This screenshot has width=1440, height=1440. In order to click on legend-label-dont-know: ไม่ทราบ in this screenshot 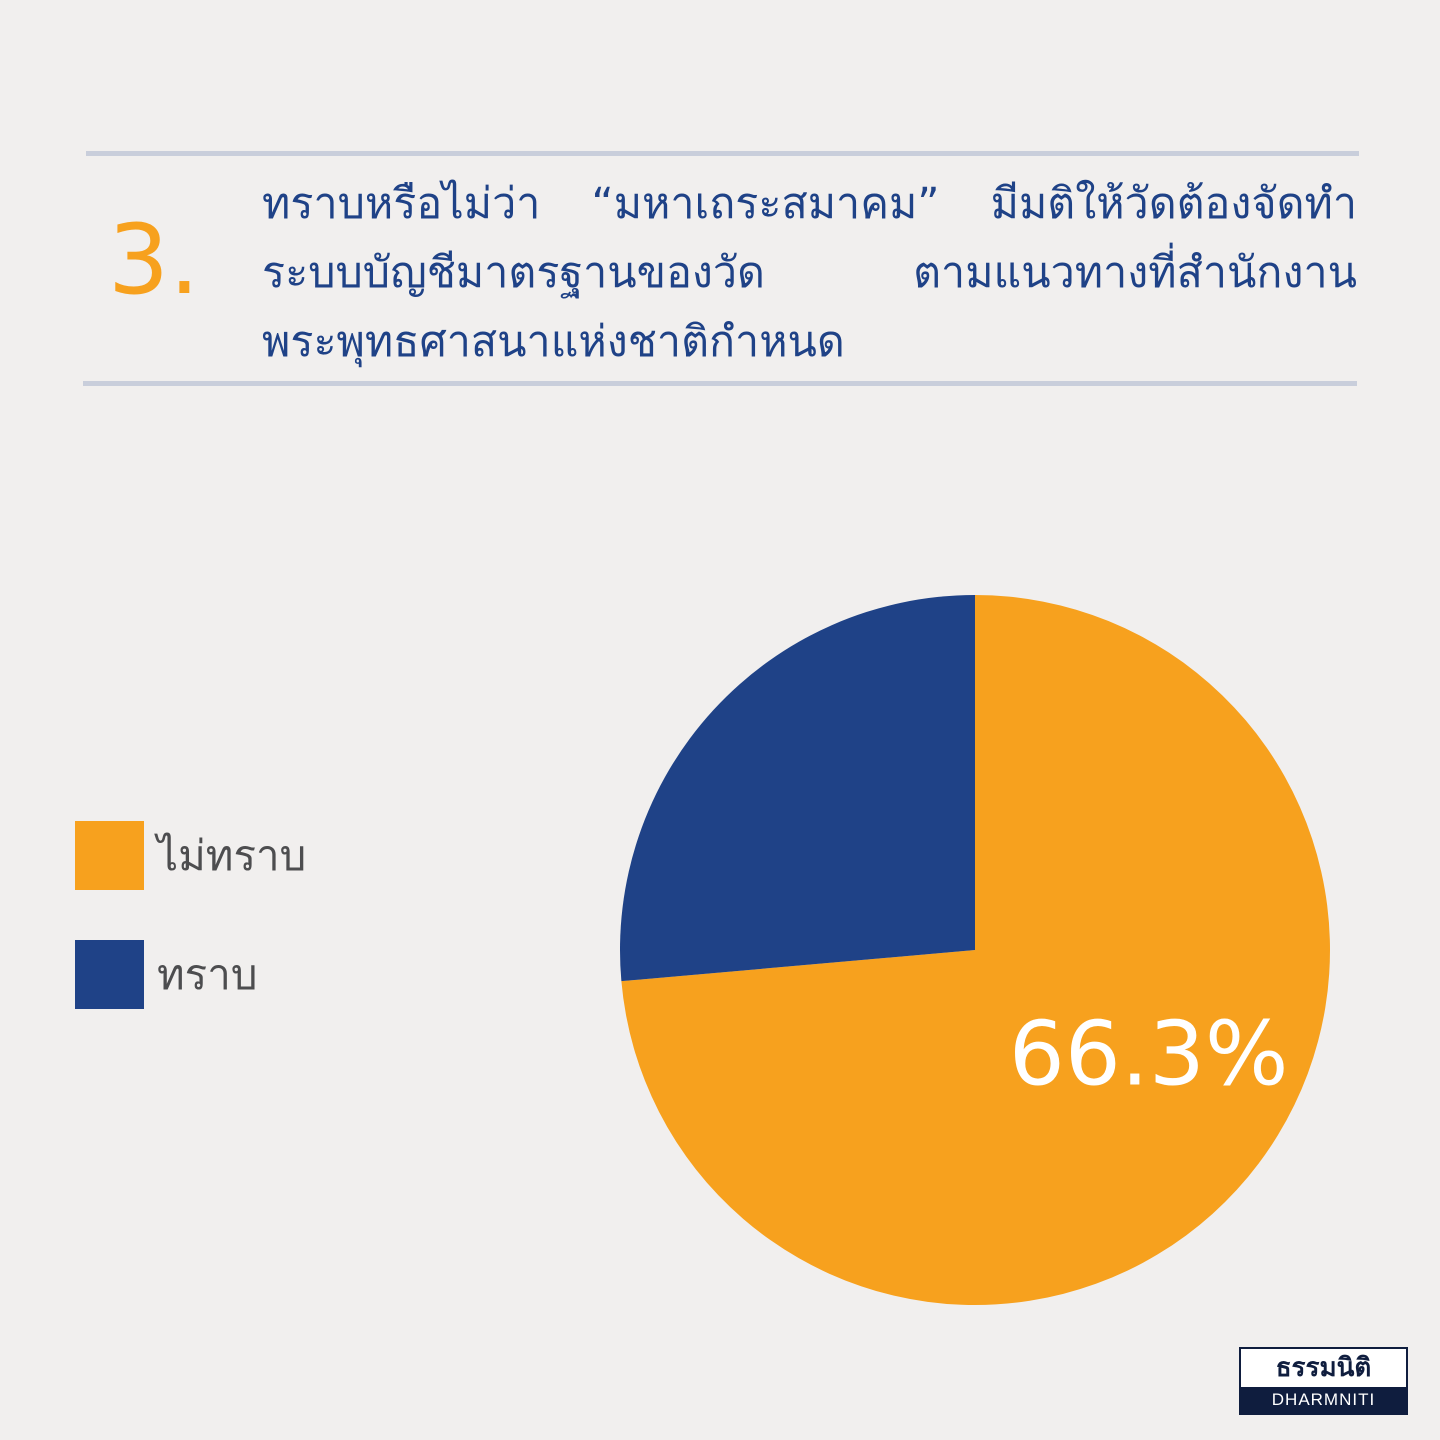, I will do `click(232, 855)`.